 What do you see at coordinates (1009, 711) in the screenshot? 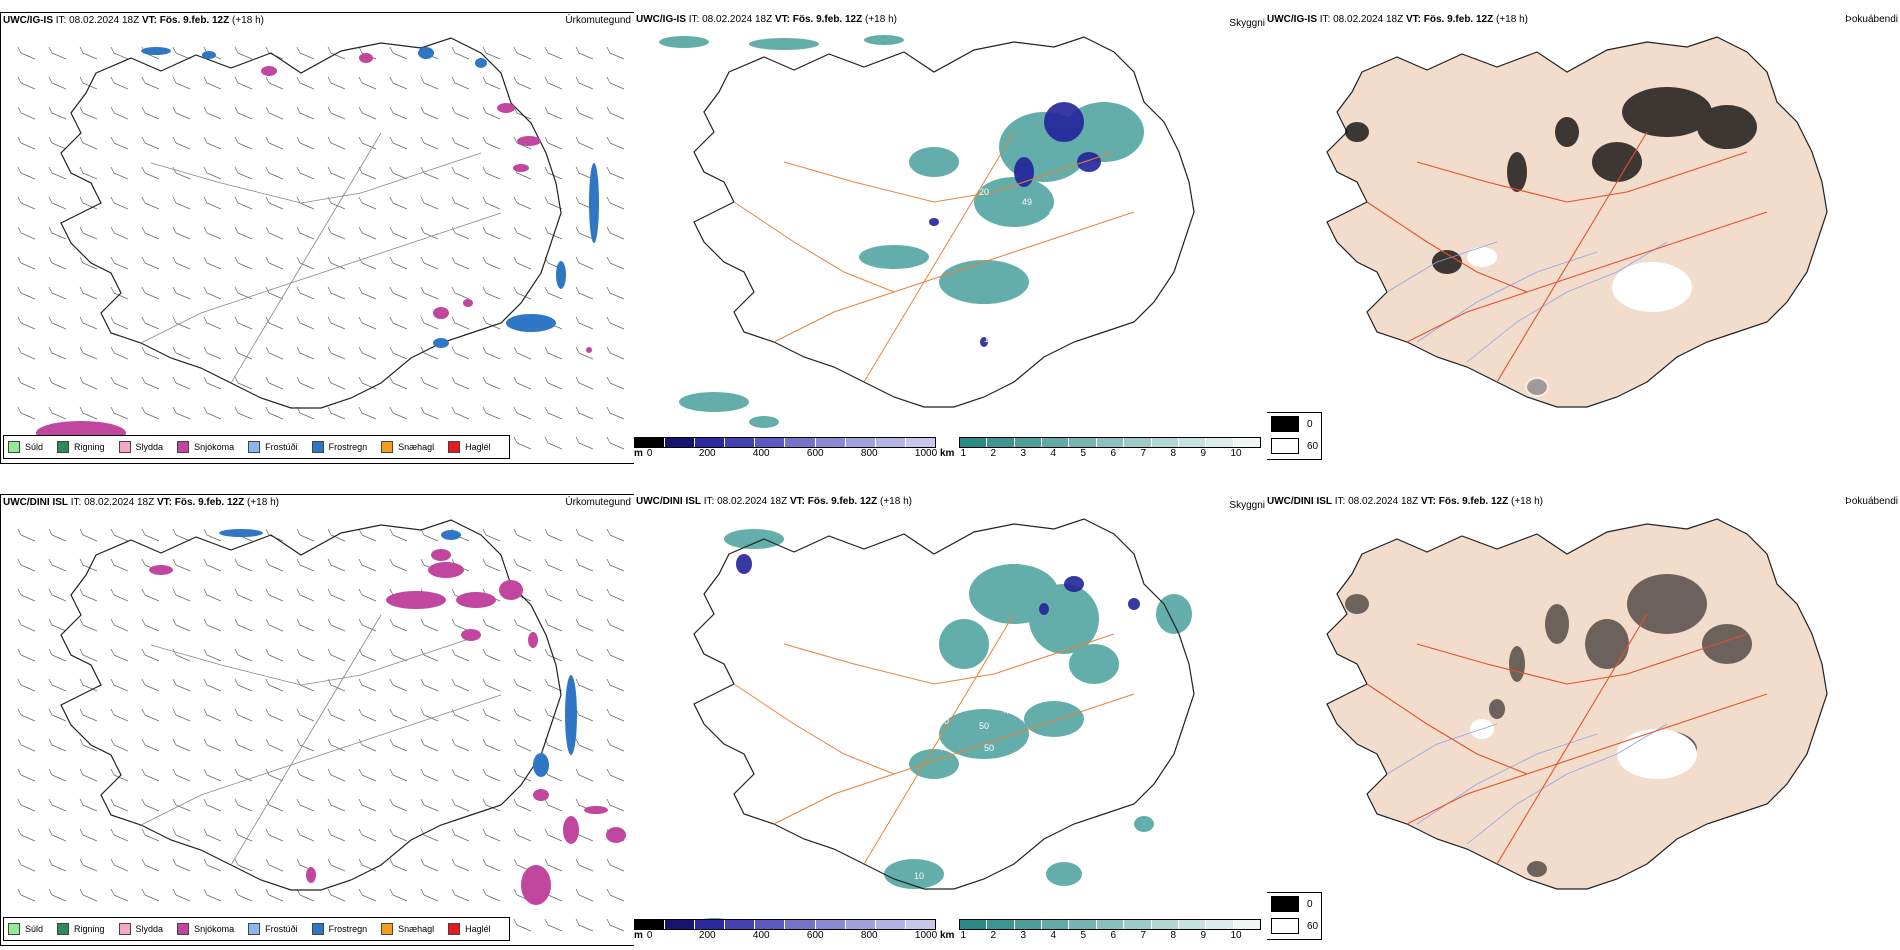
I see `cloud-base-label: 40` at bounding box center [1009, 711].